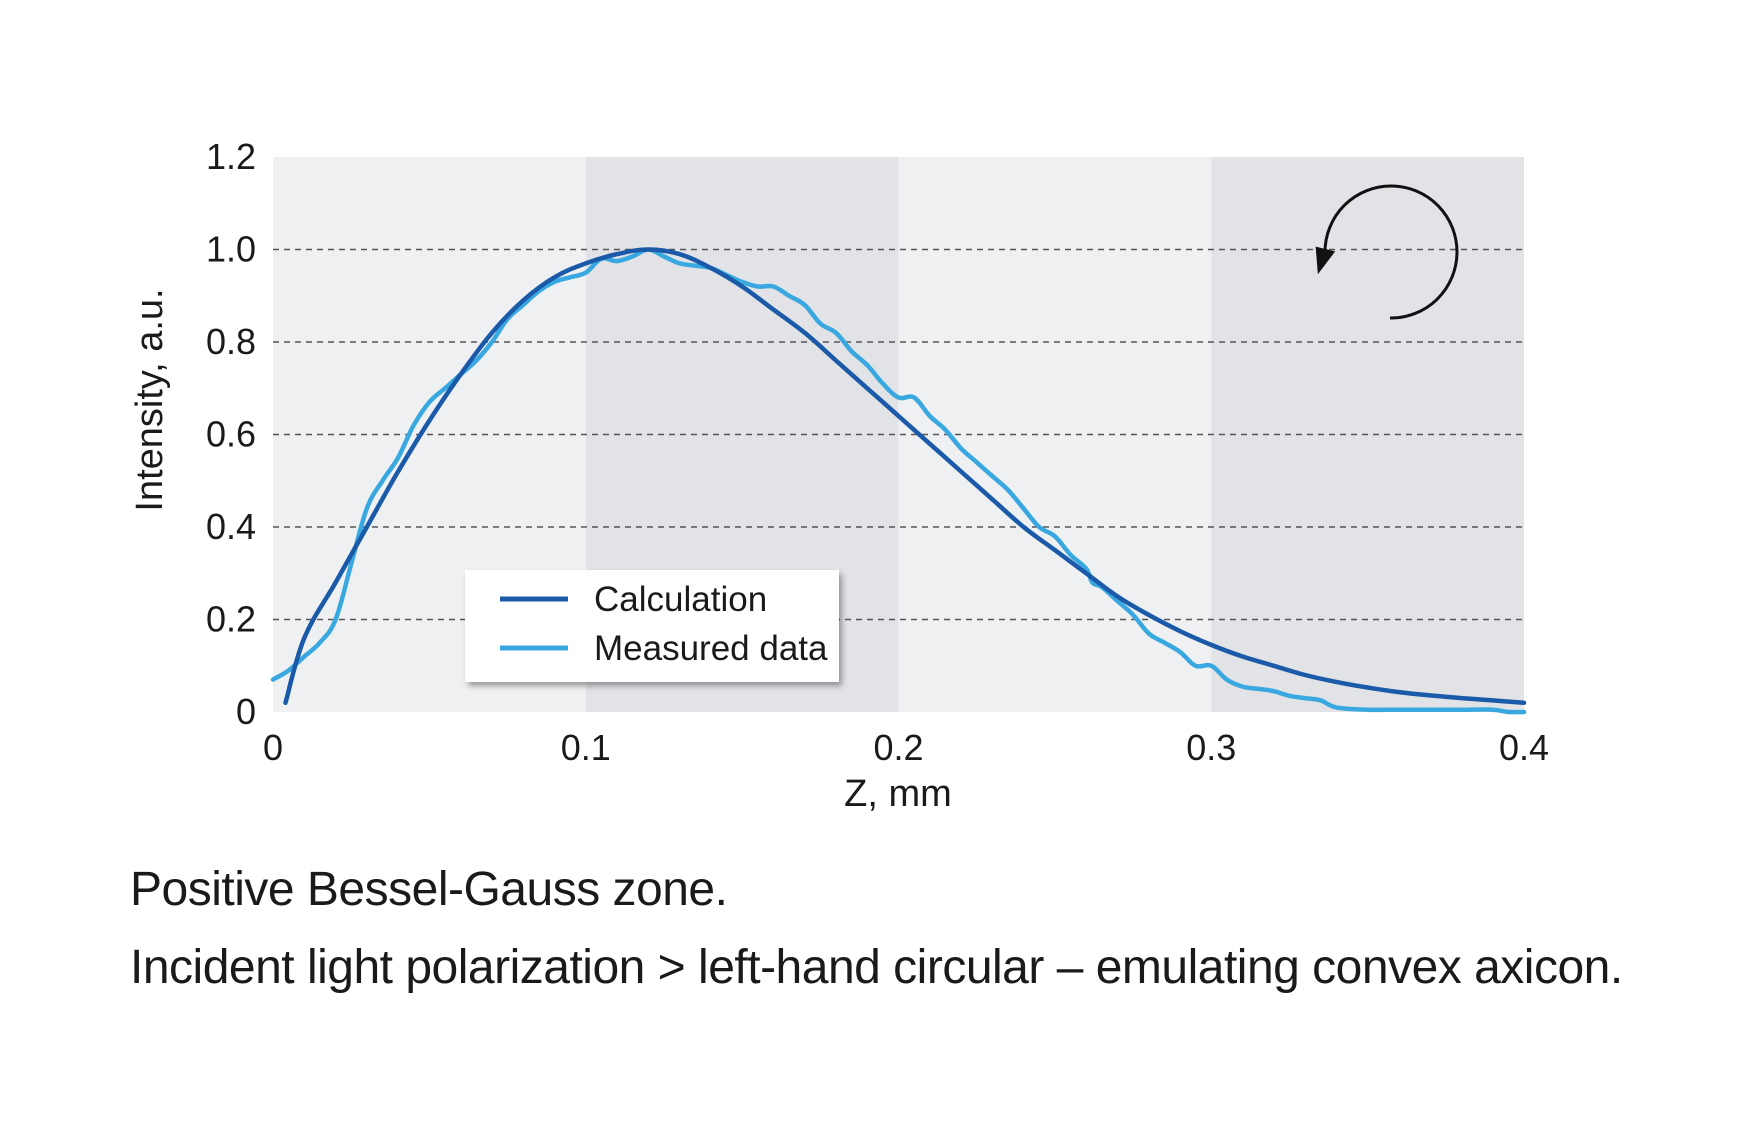 This screenshot has height=1123, width=1749. What do you see at coordinates (231, 619) in the screenshot?
I see `y-tick-label: 0.2` at bounding box center [231, 619].